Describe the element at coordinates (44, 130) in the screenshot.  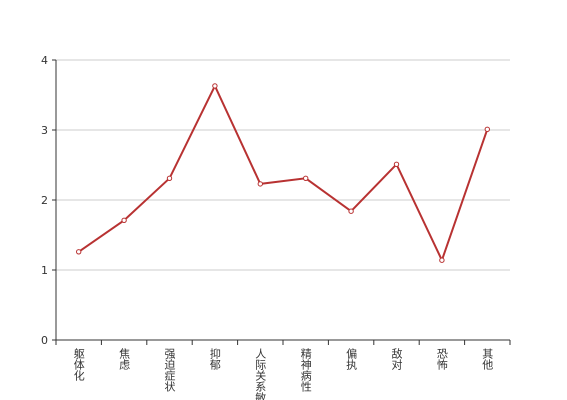
I see `y-tick-label: 3` at that location.